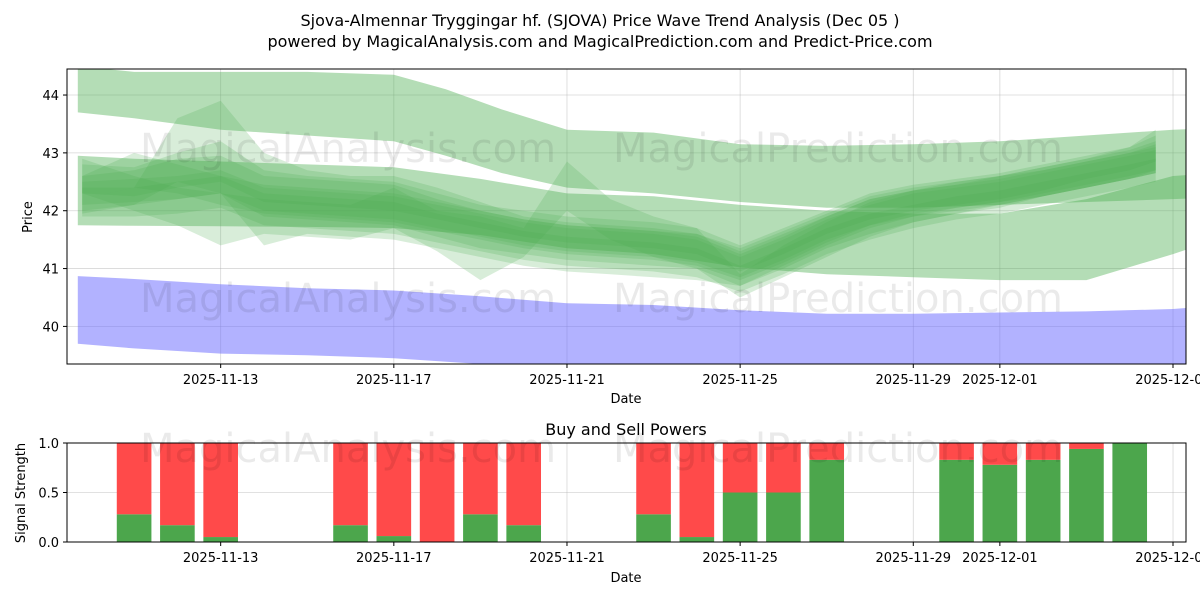 The height and width of the screenshot is (600, 1200). I want to click on price-xtick-label: 2025-11-13, so click(221, 380).